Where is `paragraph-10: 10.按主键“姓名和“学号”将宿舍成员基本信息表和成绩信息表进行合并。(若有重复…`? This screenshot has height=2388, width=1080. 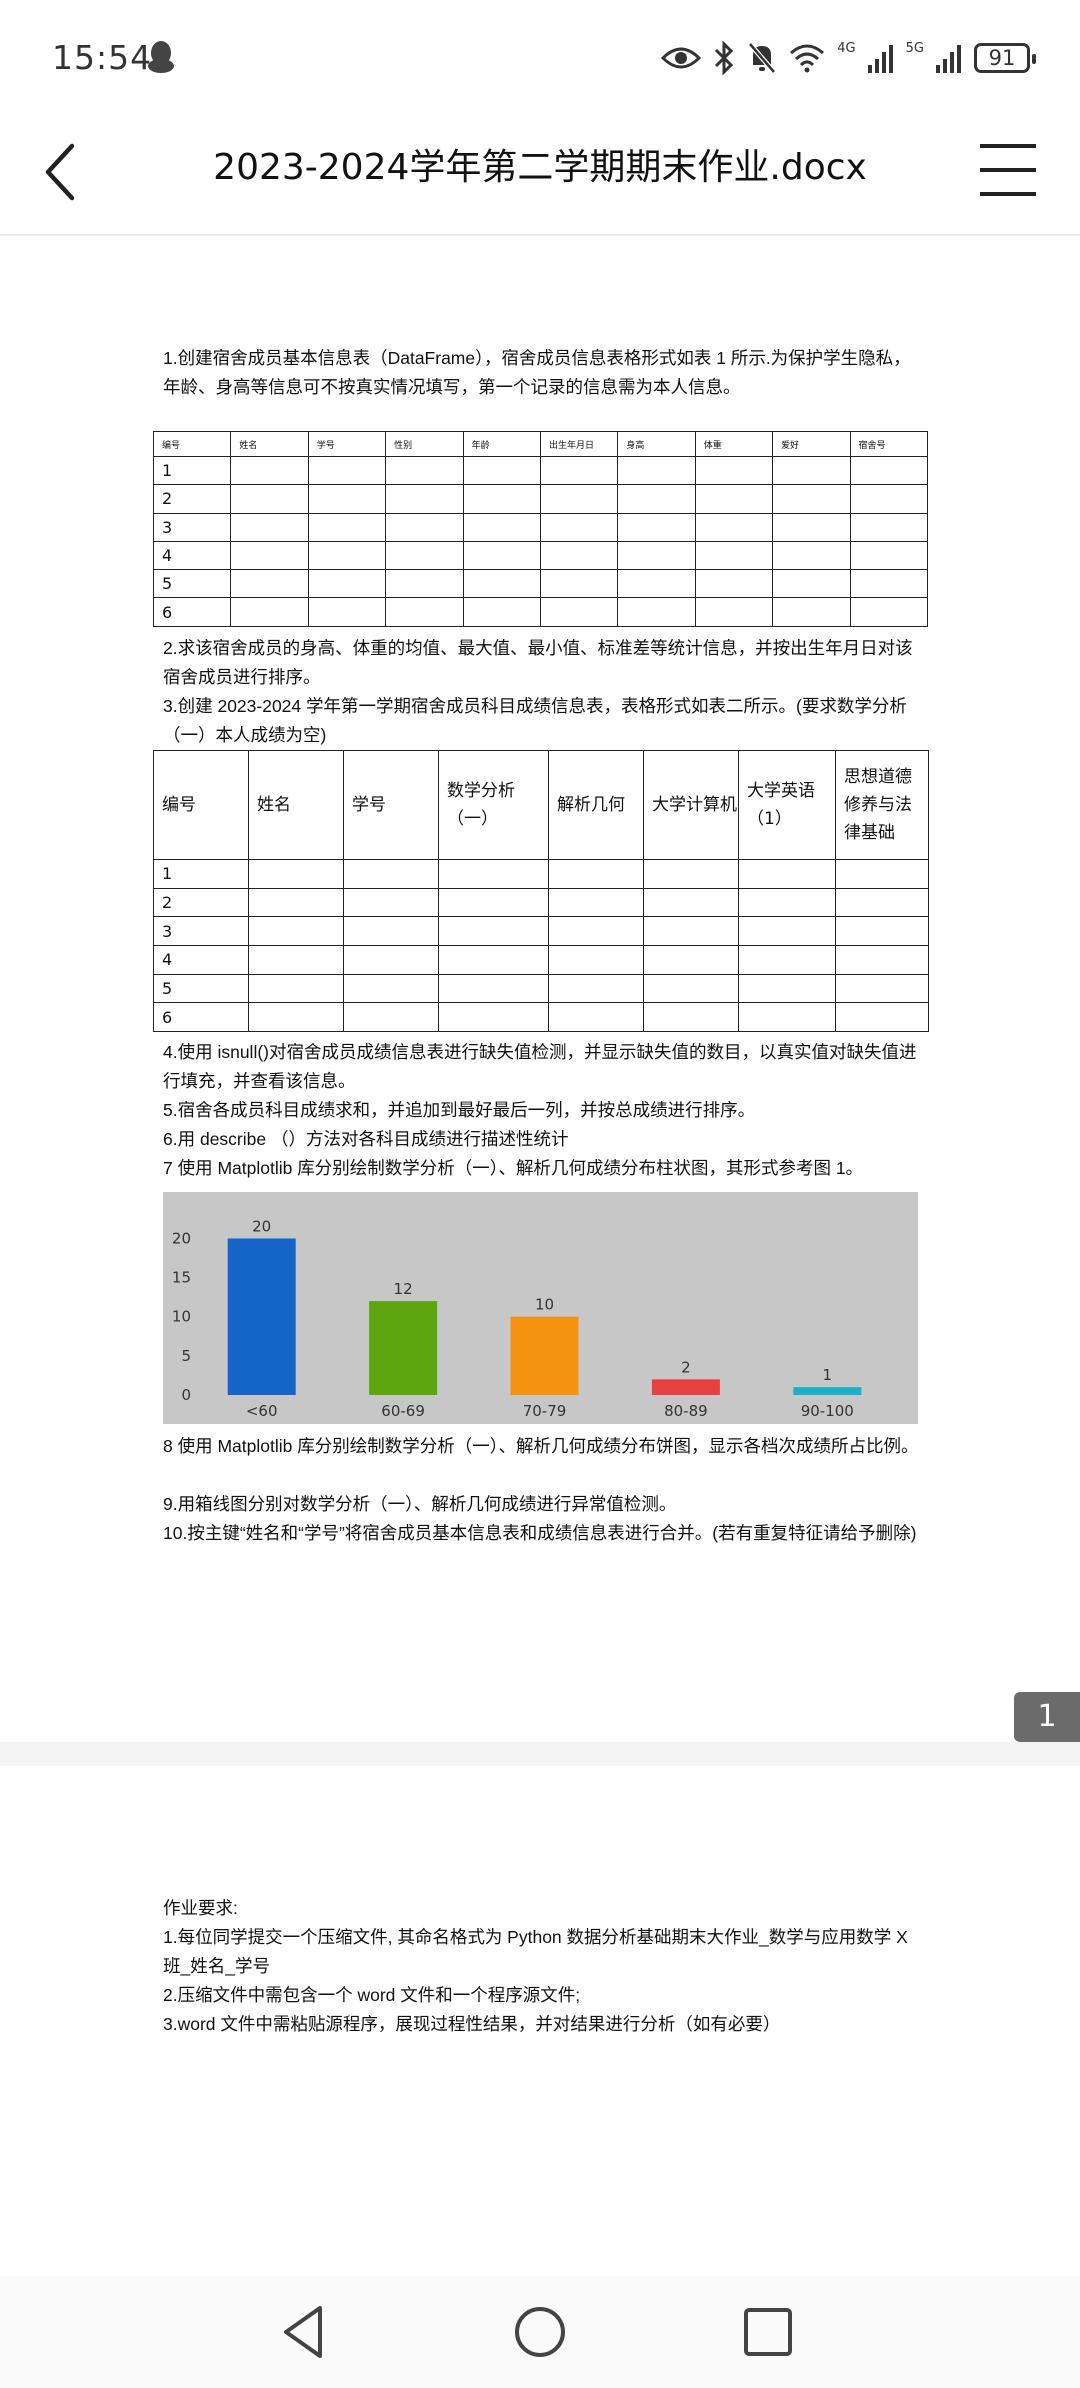
paragraph-10: 10.按主键“姓名和“学号”将宿舍成员基本信息表和成绩信息表进行合并。(若有重复… is located at coordinates (540, 1533).